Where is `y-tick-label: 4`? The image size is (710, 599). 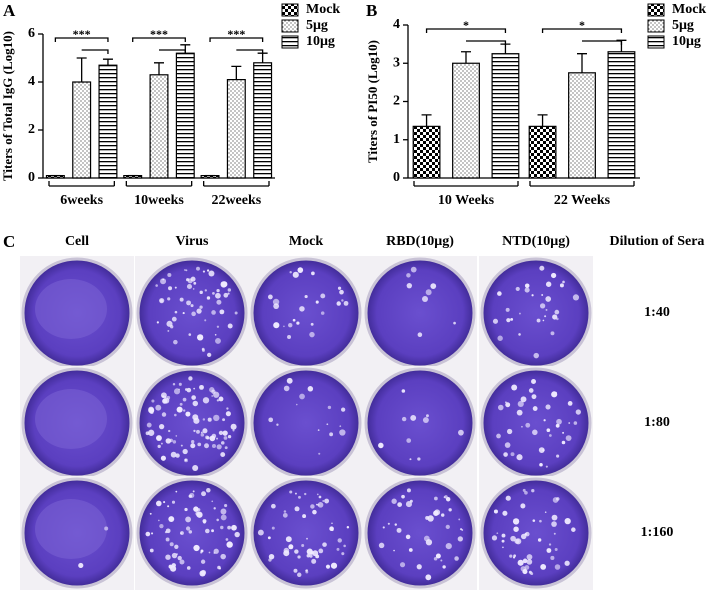
y-tick-label: 4 is located at coordinates (396, 24).